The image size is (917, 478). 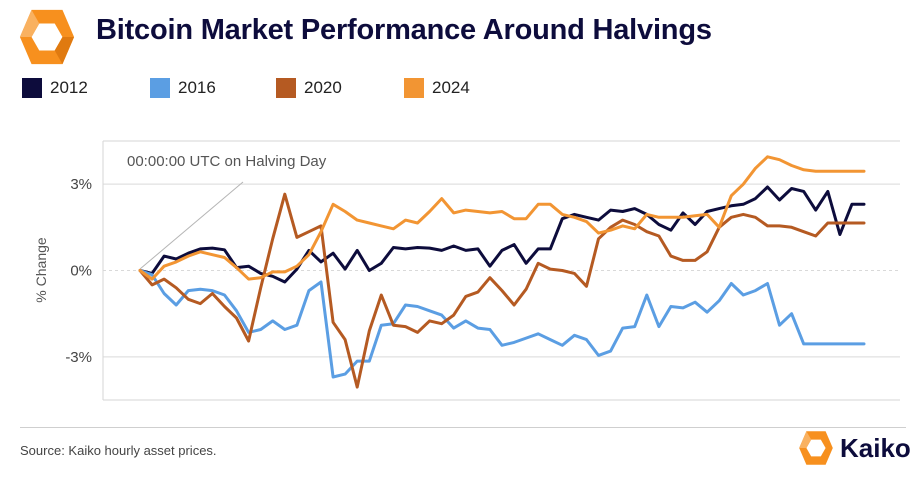 What do you see at coordinates (227, 161) in the screenshot?
I see `chart-annotation: 00:00:00 UTC on Halving Day` at bounding box center [227, 161].